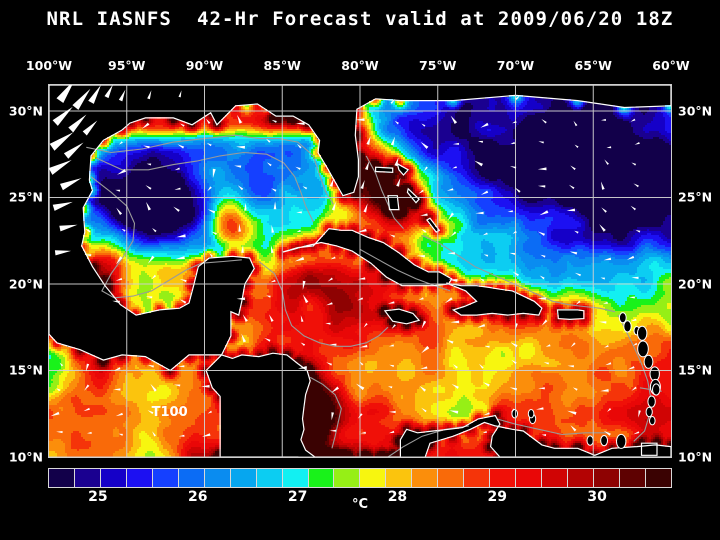 The image size is (720, 540). Describe the element at coordinates (515, 65) in the screenshot. I see `lon-tick-label: 70°W` at that location.